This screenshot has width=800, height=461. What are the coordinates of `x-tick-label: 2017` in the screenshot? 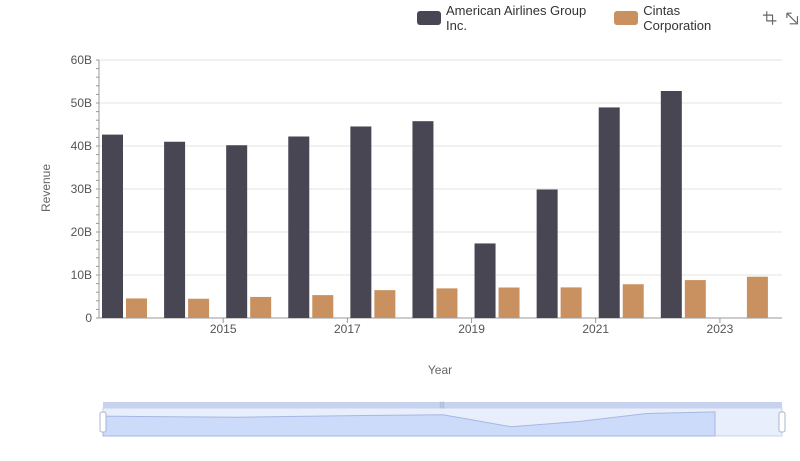 It's located at (347, 329).